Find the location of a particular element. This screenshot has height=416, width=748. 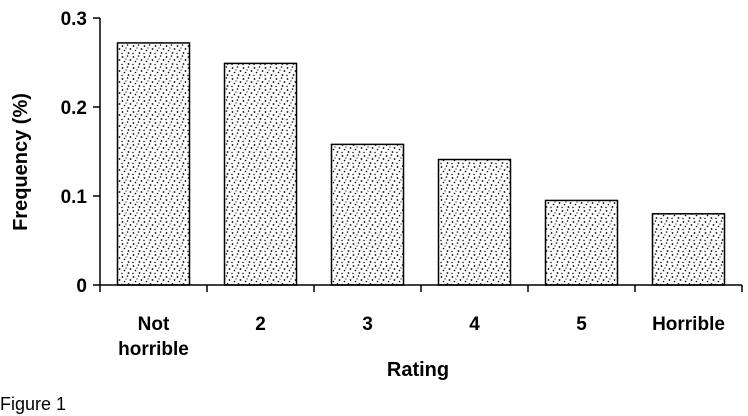

x-category-label: Not horrible is located at coordinates (153, 337).